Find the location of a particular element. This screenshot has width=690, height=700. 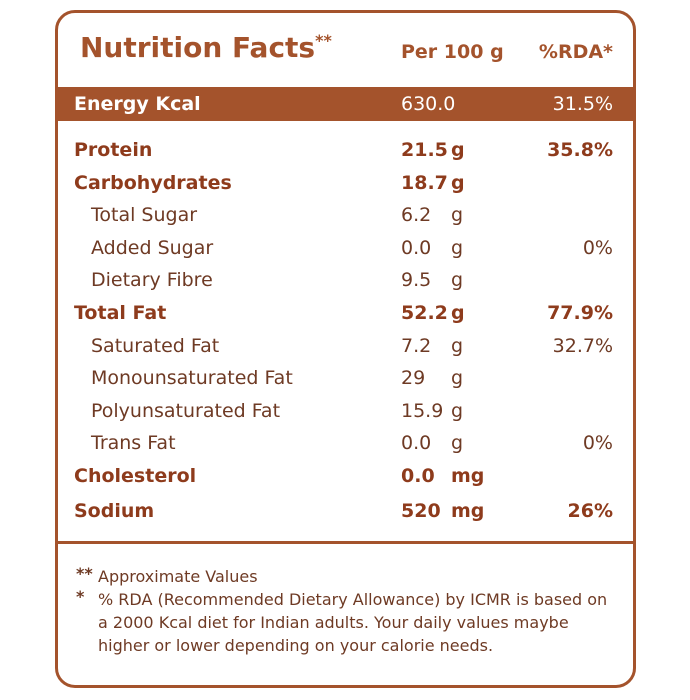

rda: 32.7% is located at coordinates (582, 345).